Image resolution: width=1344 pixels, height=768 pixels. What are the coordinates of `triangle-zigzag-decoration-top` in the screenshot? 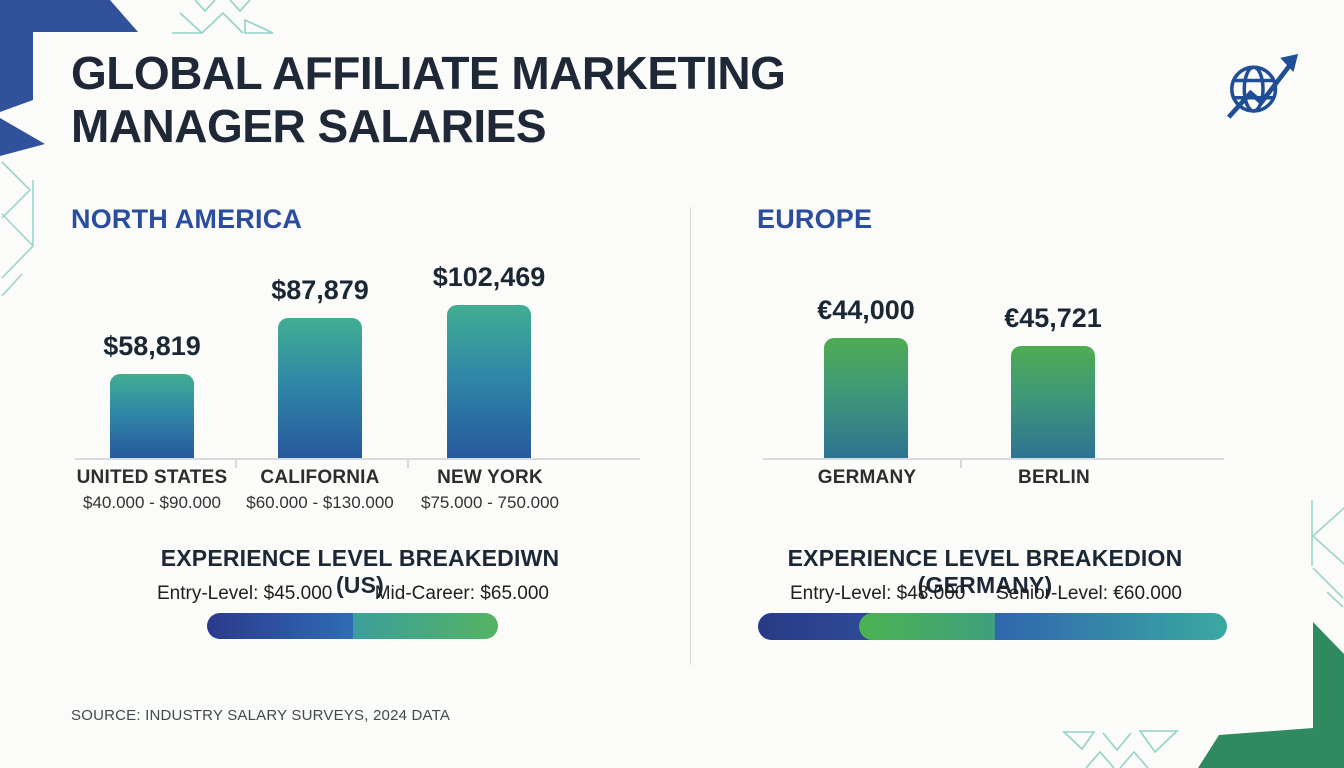 It's located at (223, 17).